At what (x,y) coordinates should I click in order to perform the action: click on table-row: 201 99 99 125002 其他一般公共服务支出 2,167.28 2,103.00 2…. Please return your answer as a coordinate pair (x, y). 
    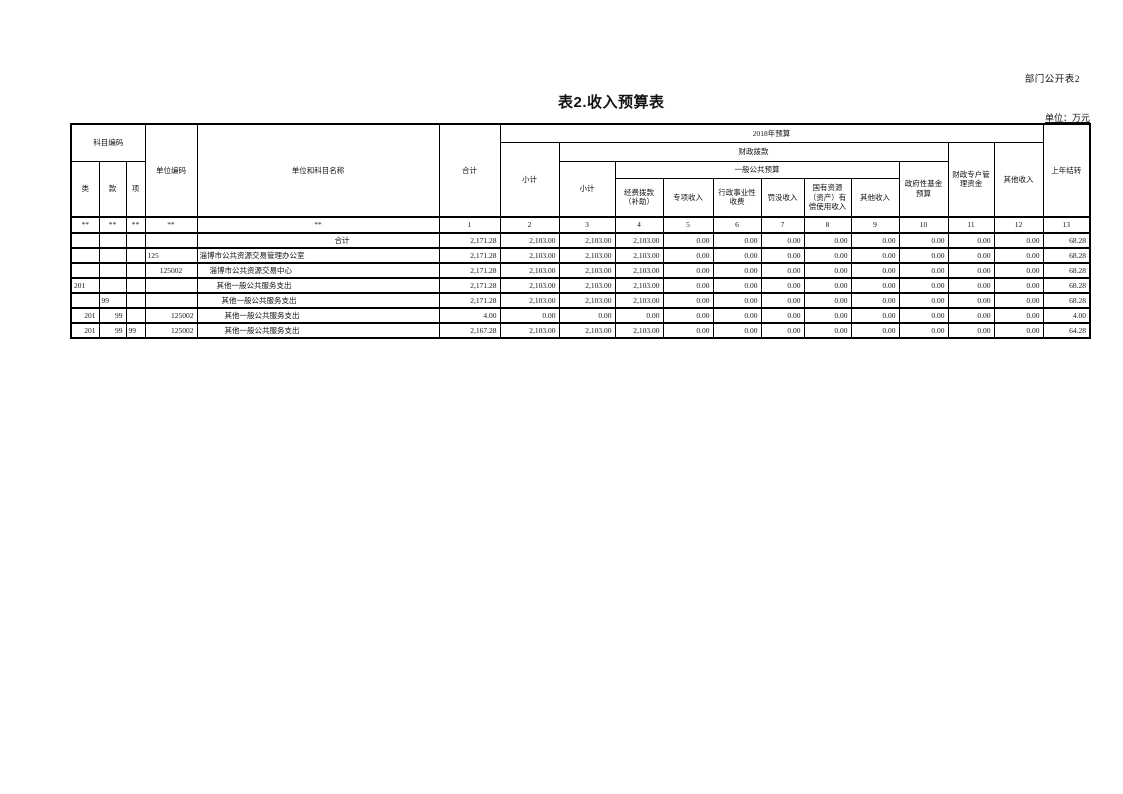
    Looking at the image, I should click on (580, 330).